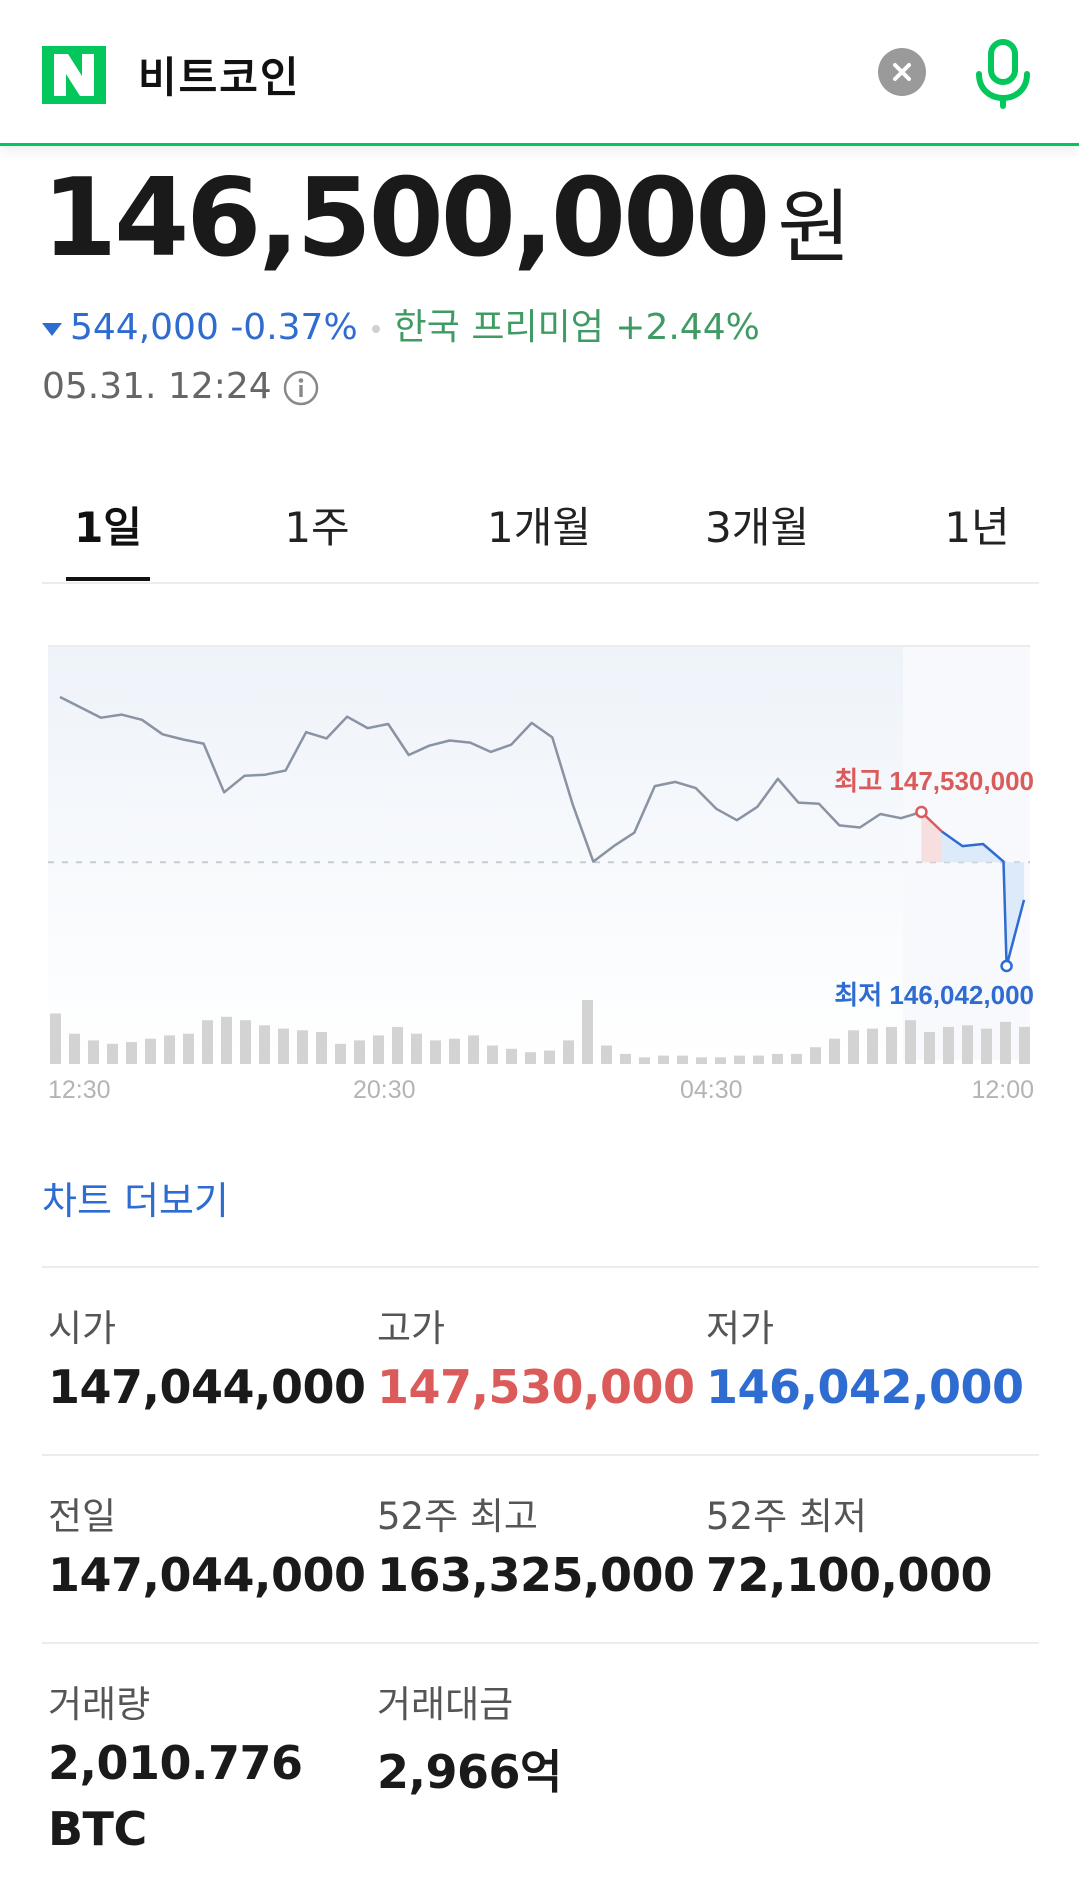  I want to click on price-value: 146,500,000, so click(406, 218).